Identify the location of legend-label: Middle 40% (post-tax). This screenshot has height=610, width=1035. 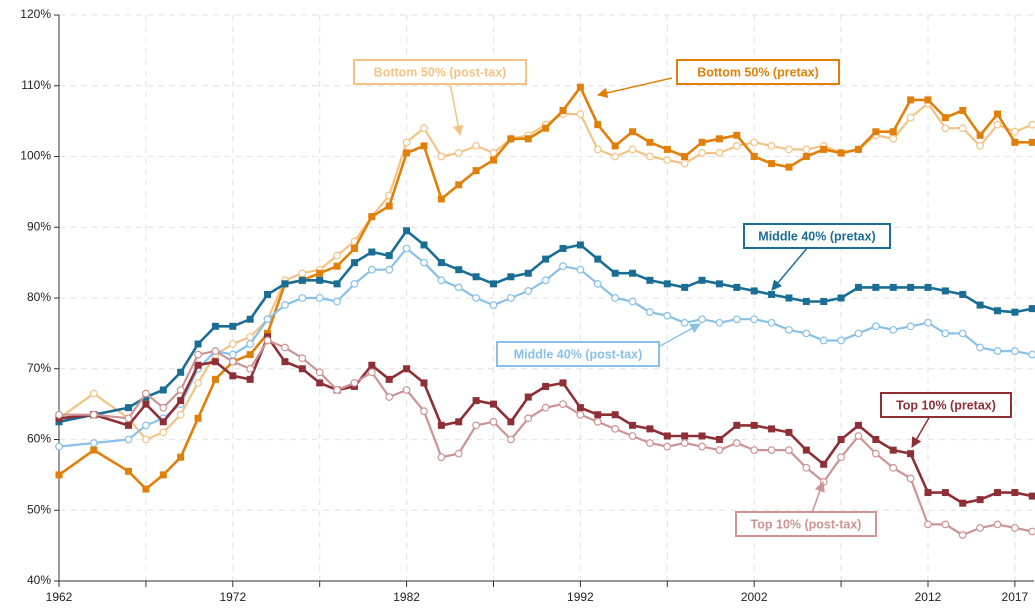
(578, 354).